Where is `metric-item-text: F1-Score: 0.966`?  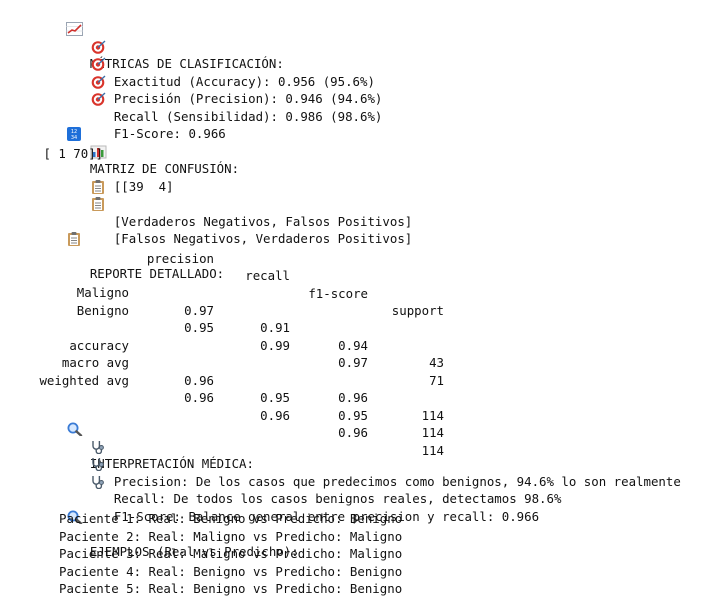 metric-item-text: F1-Score: 0.966 is located at coordinates (169, 134).